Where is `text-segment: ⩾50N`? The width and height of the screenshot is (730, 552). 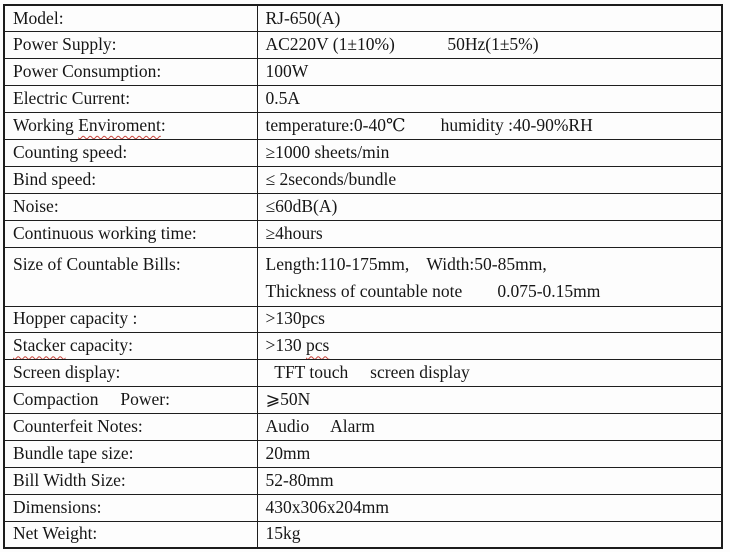
text-segment: ⩾50N is located at coordinates (288, 399).